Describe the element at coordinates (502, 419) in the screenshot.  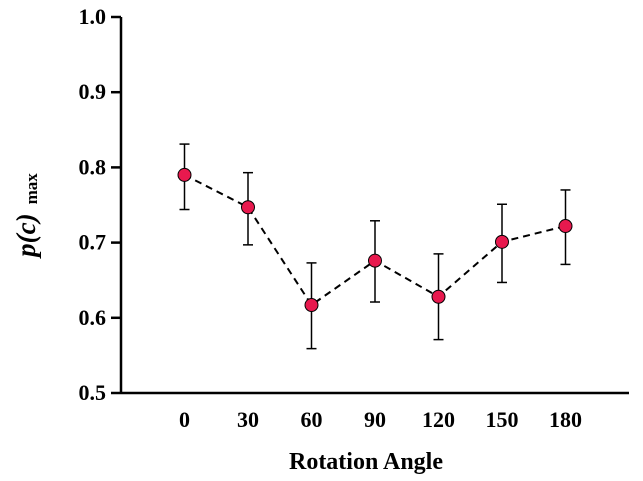
I see `x-tick-label-5: 150` at that location.